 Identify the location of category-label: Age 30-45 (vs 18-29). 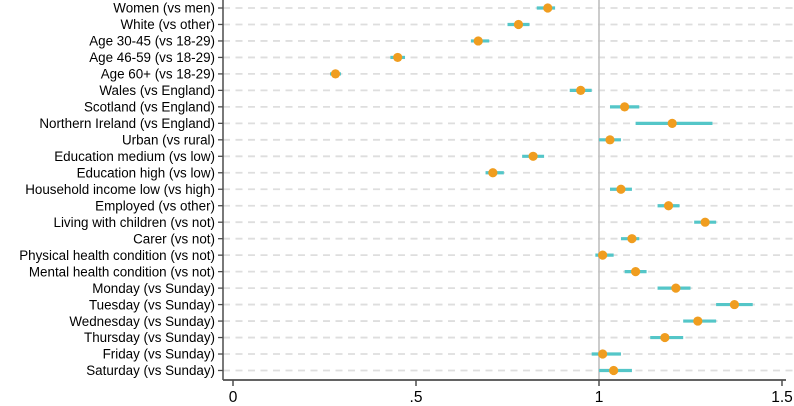
(152, 41).